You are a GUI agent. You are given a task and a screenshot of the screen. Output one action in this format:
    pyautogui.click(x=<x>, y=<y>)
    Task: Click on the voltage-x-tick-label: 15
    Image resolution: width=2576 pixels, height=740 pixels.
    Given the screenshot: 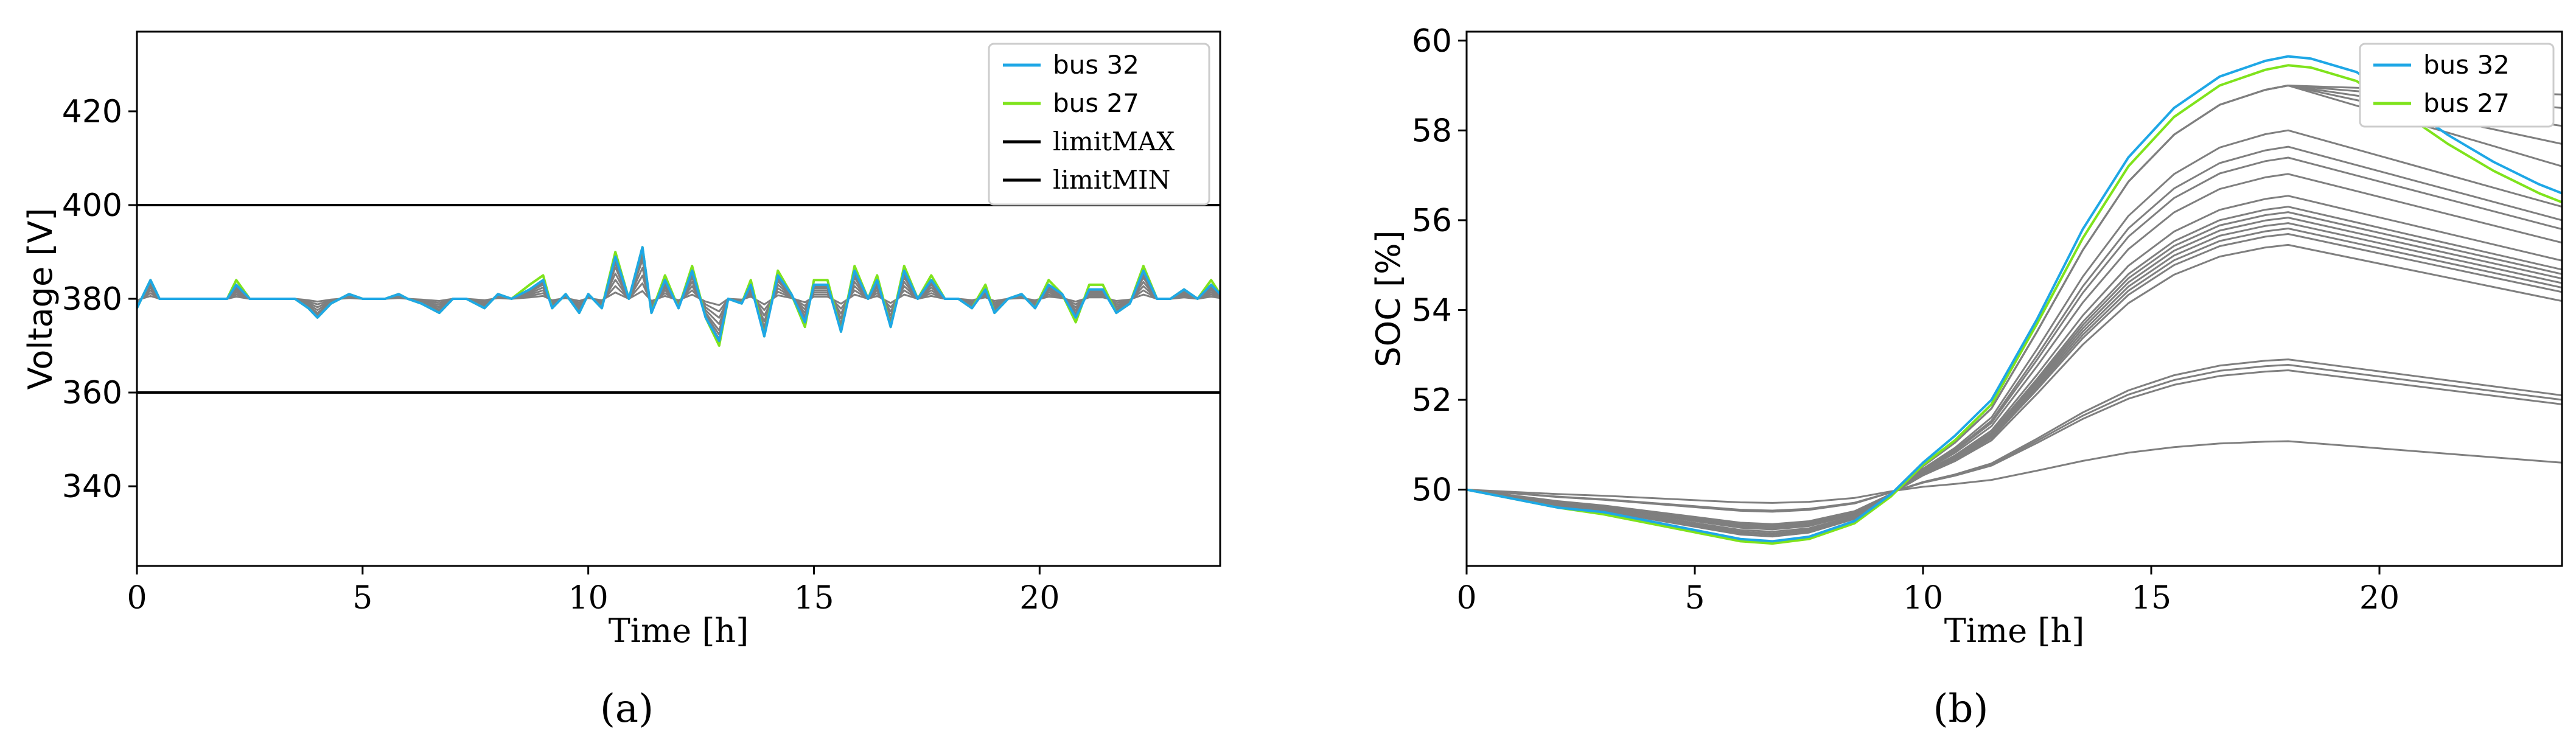 What is the action you would take?
    pyautogui.click(x=814, y=598)
    